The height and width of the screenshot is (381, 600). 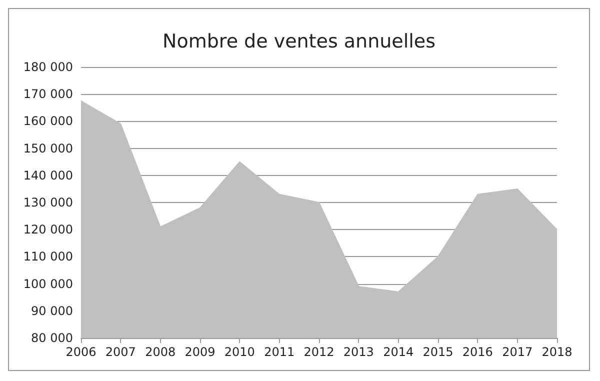 What do you see at coordinates (319, 352) in the screenshot?
I see `x-tick-label: 2012` at bounding box center [319, 352].